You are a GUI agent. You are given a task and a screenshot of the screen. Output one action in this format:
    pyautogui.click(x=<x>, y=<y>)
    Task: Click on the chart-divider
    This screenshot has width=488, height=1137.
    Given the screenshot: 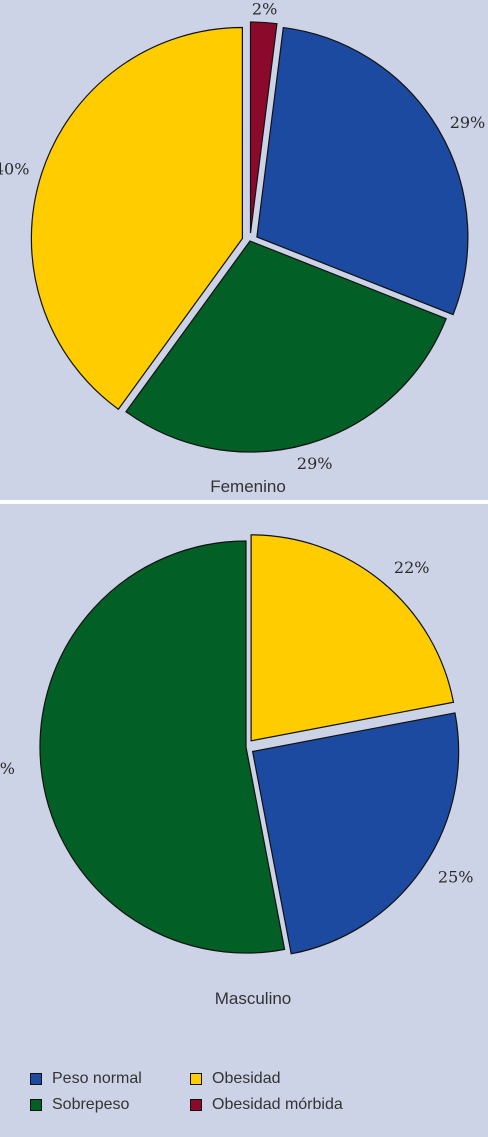 What is the action you would take?
    pyautogui.click(x=244, y=502)
    